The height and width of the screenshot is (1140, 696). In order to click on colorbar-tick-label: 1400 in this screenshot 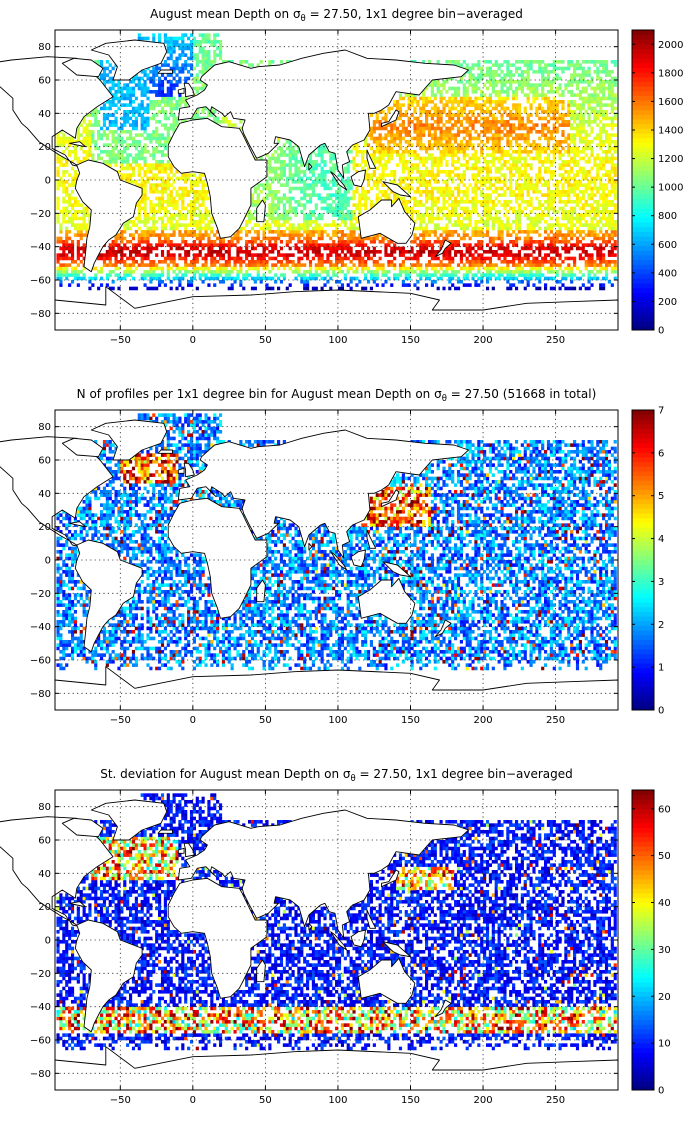, I will do `click(670, 131)`.